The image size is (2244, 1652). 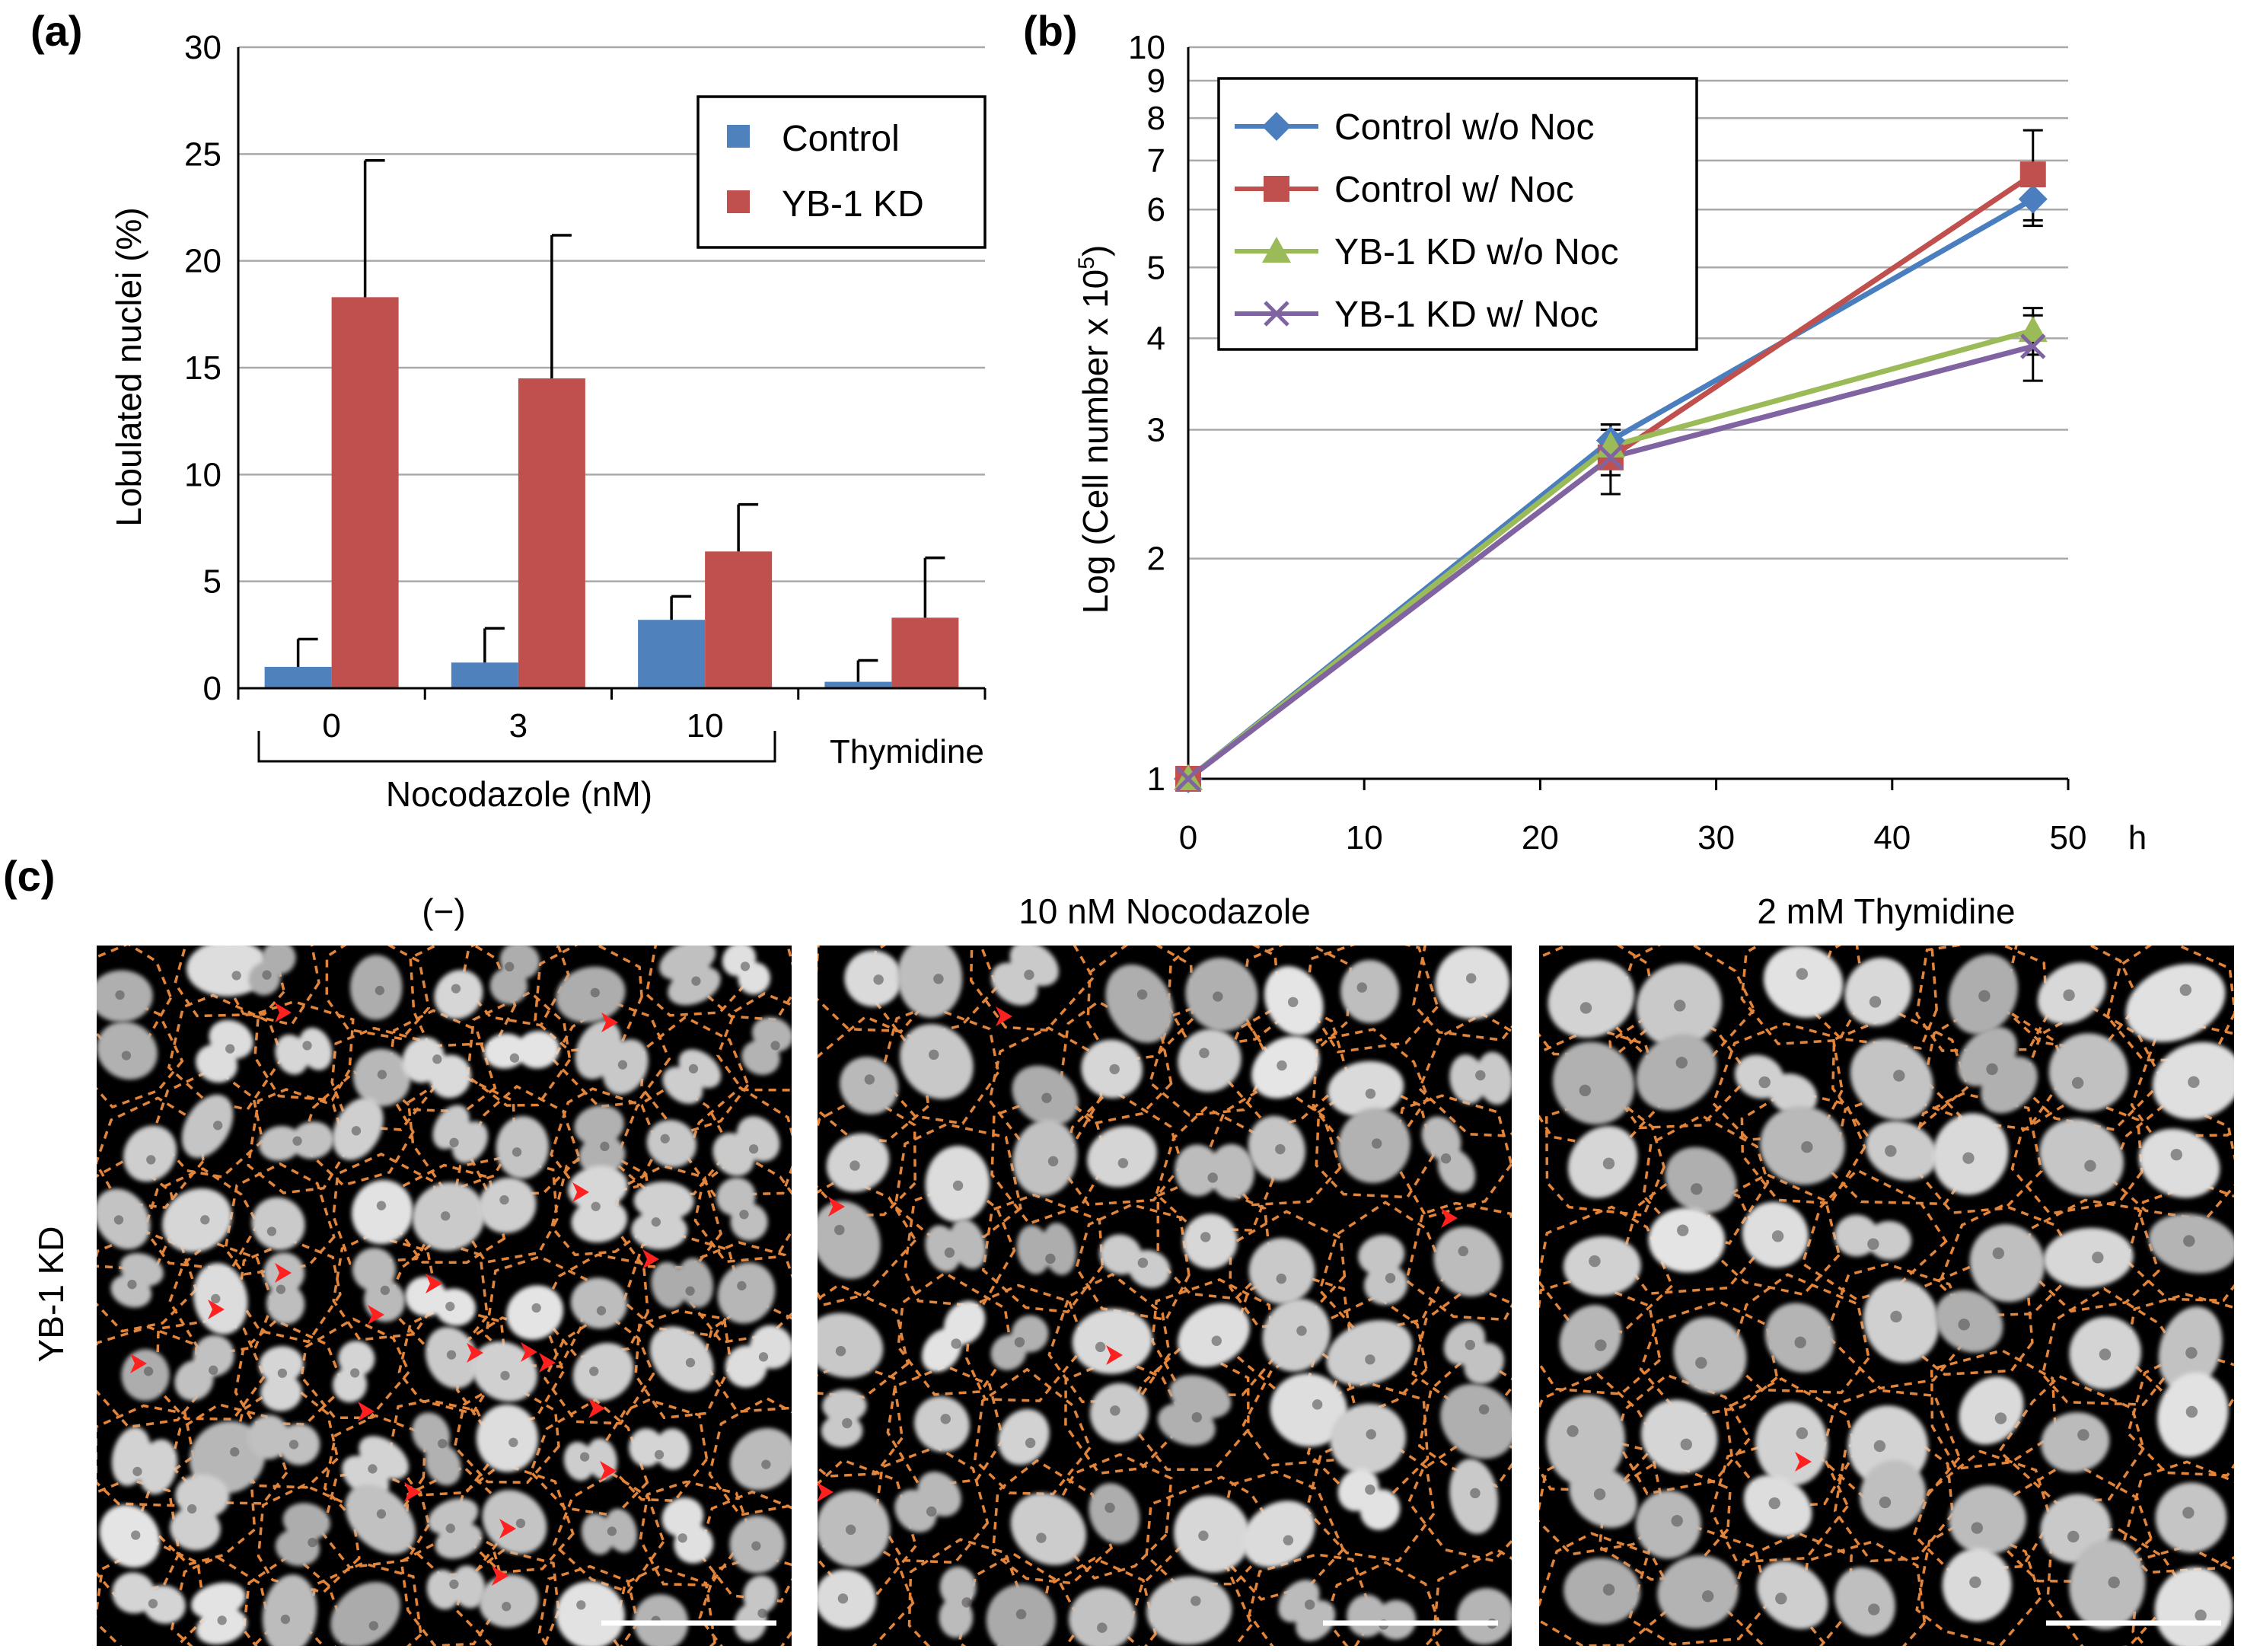 What do you see at coordinates (212, 688) in the screenshot?
I see `a-y-tick-label: 0` at bounding box center [212, 688].